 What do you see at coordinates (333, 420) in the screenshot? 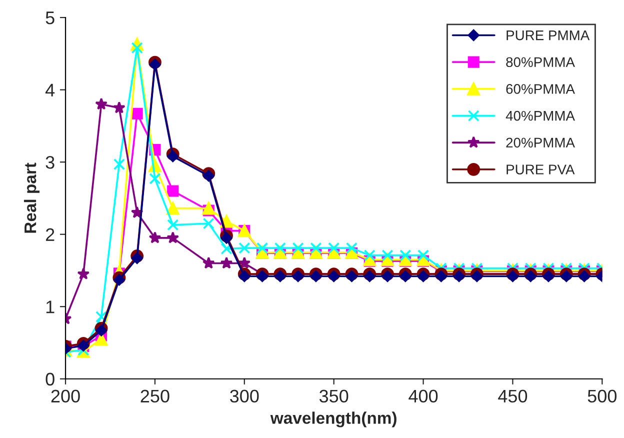
I see `x-axis-title: wavelength(nm)` at bounding box center [333, 420].